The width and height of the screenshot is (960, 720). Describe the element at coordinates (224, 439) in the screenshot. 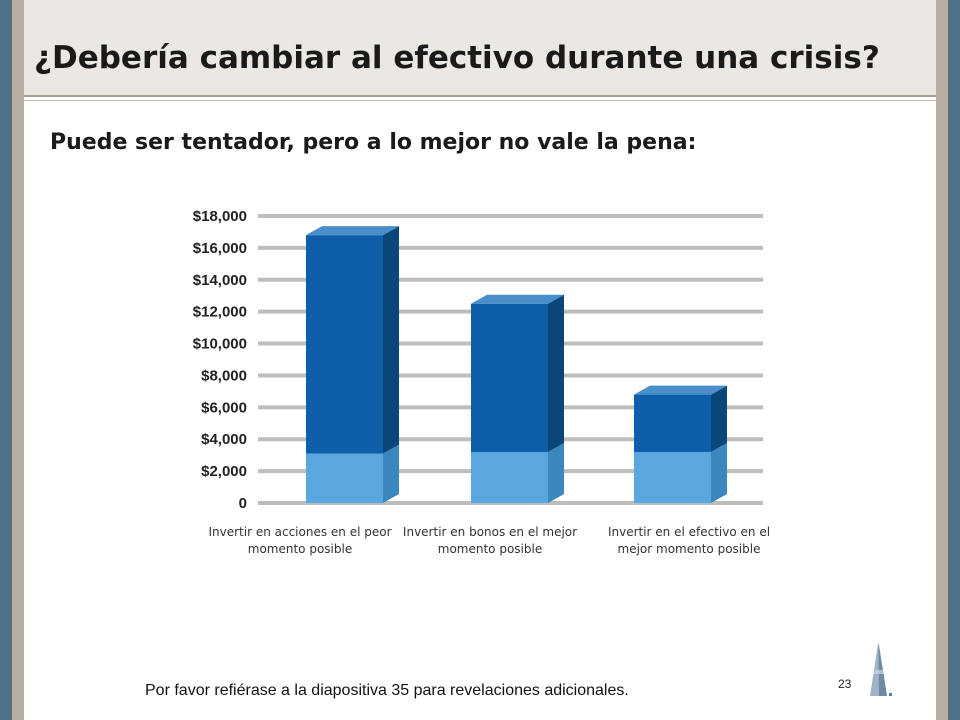

I see `y-tick-label: $4,000` at that location.